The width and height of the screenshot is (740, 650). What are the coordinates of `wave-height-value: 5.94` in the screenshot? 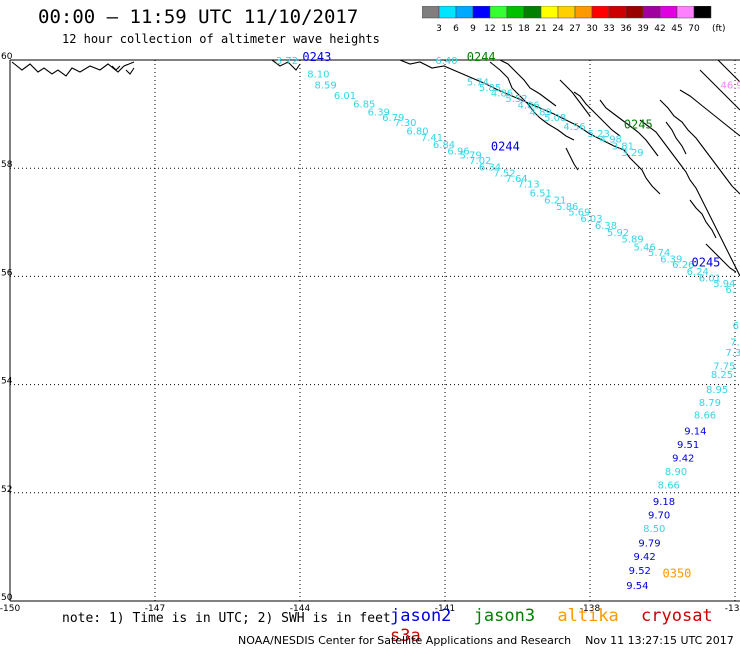 It's located at (724, 284).